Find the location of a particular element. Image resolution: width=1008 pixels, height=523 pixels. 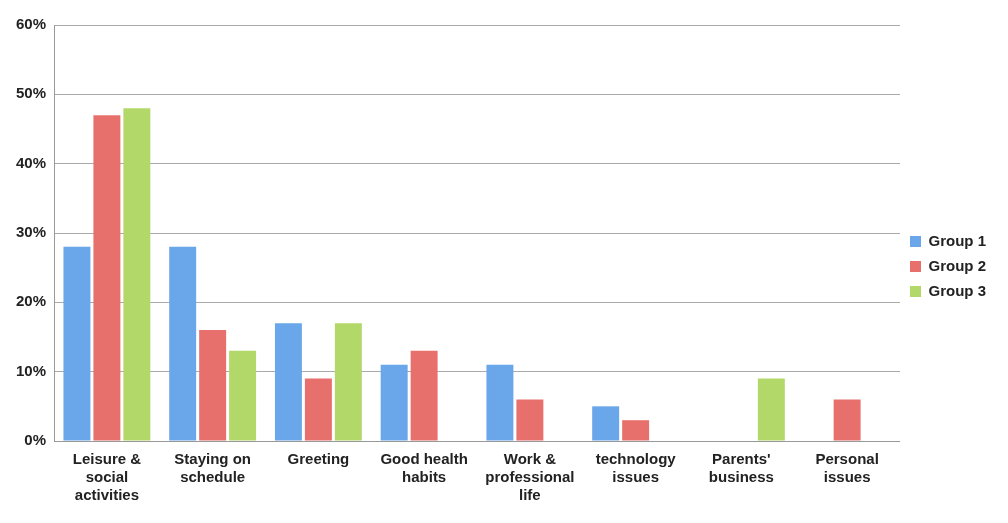

legend-label: Group 3 is located at coordinates (957, 290).